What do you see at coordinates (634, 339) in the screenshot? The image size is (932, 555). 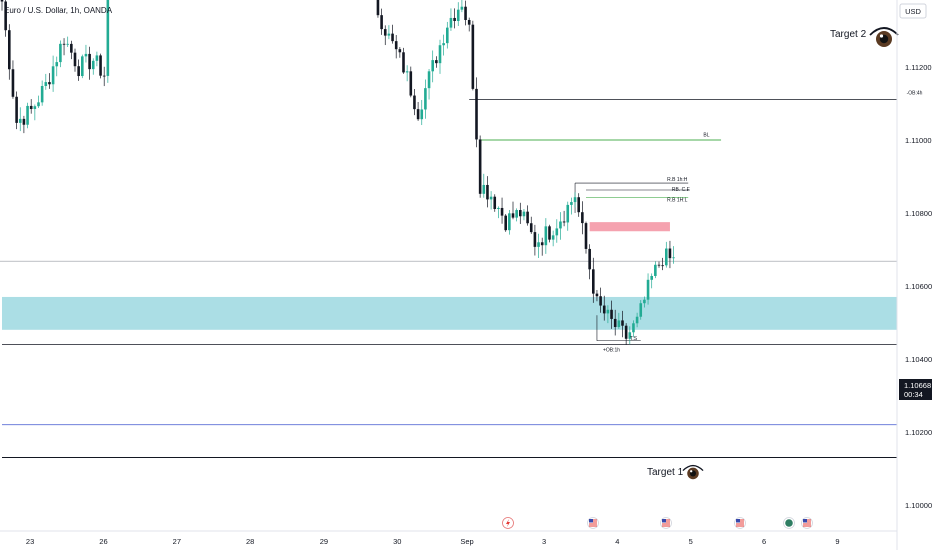 I see `ts-label: T.S` at bounding box center [634, 339].